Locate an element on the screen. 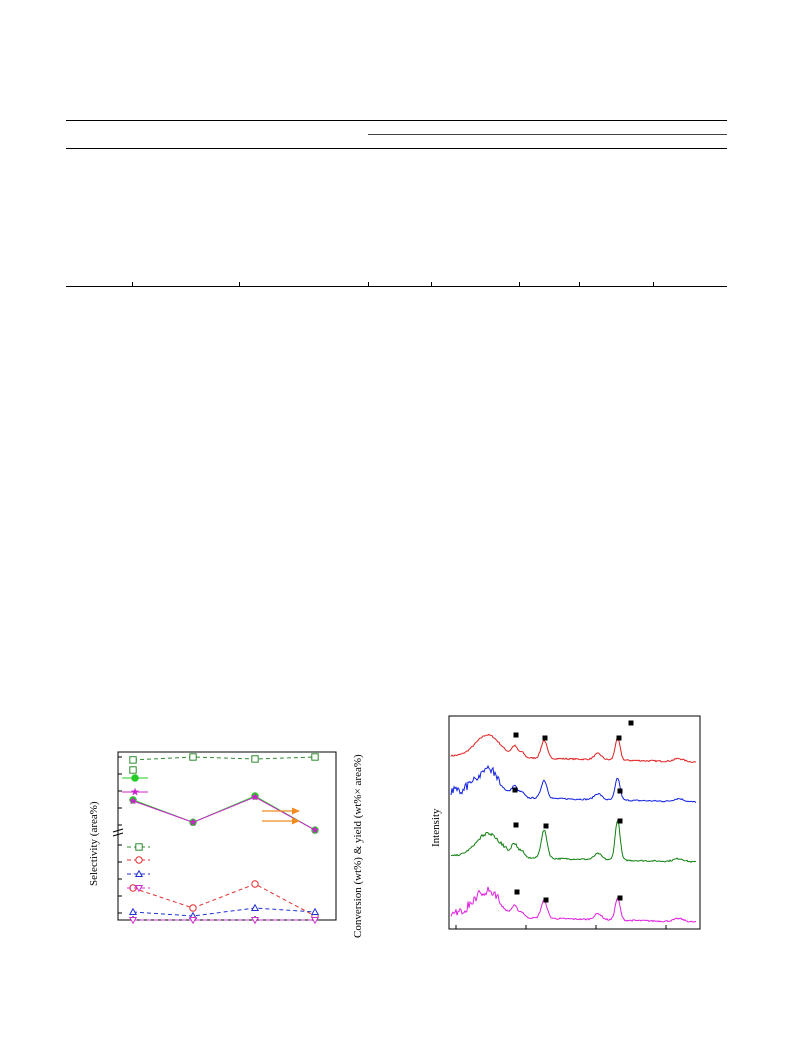 Image resolution: width=793 pixels, height=1059 pixels. table-subheader-rule is located at coordinates (547, 134).